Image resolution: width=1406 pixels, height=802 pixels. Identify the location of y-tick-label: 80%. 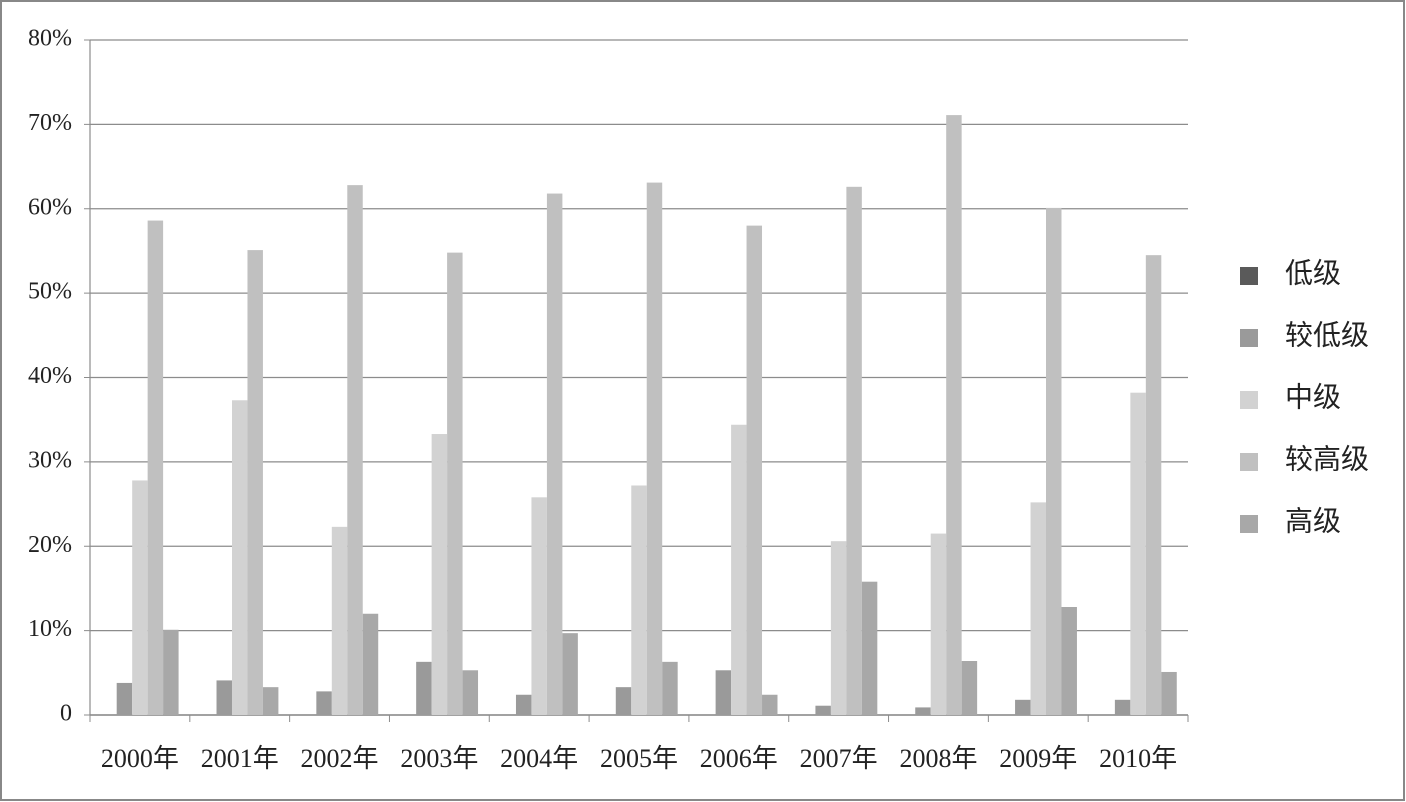
(50, 39).